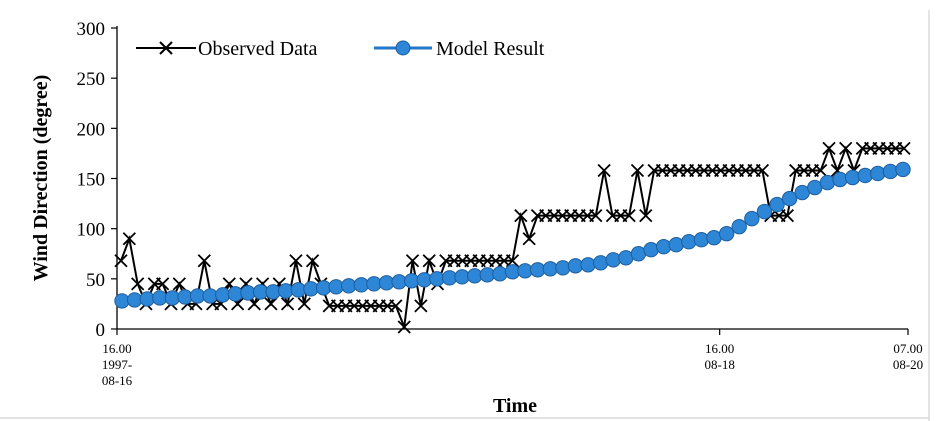  Describe the element at coordinates (117, 364) in the screenshot. I see `x-tick-label: 1997-` at that location.